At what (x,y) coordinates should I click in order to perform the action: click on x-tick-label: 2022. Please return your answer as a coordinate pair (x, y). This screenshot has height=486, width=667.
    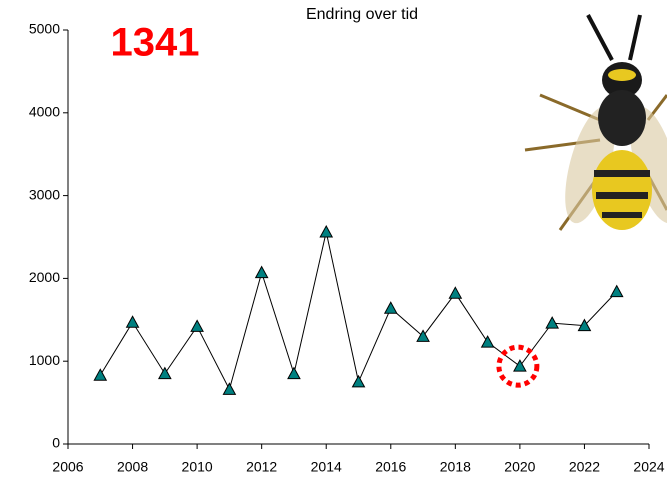
    Looking at the image, I should click on (584, 467).